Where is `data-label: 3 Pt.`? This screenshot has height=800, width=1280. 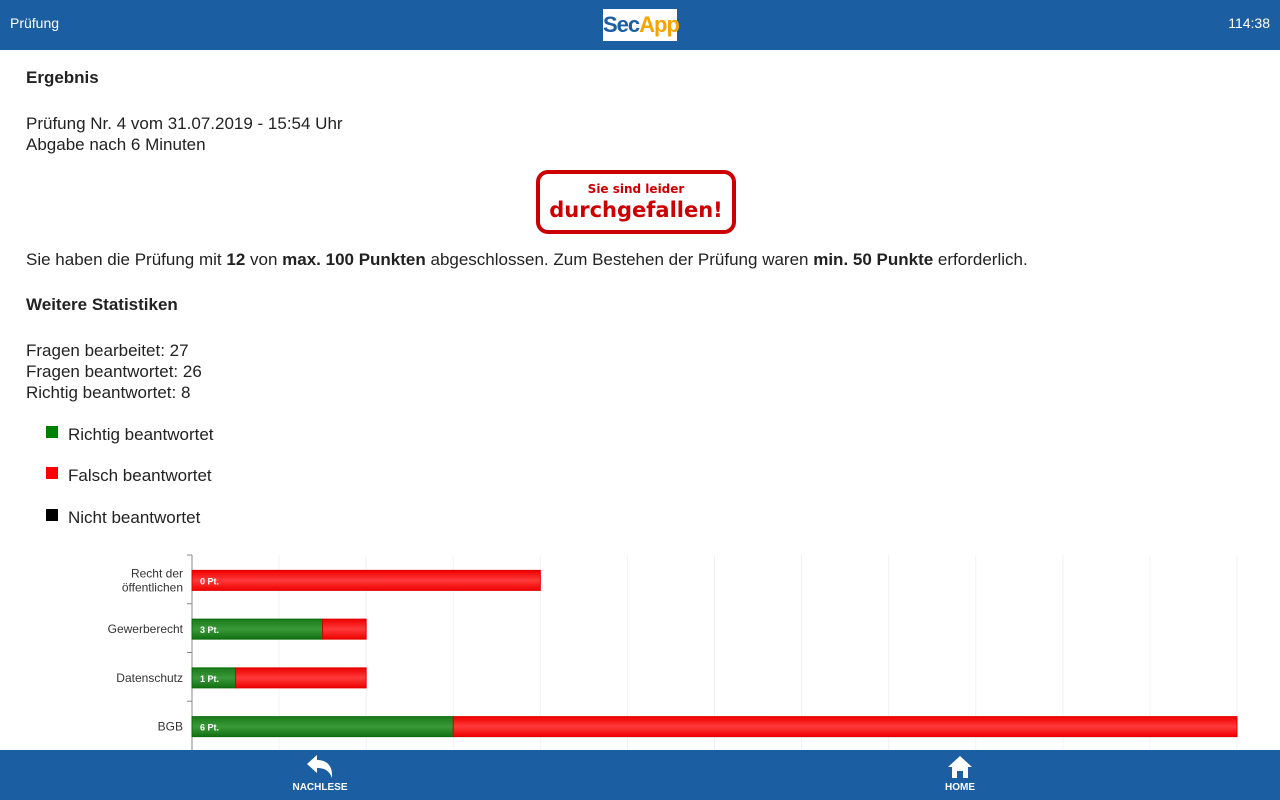
data-label: 3 Pt. is located at coordinates (209, 630).